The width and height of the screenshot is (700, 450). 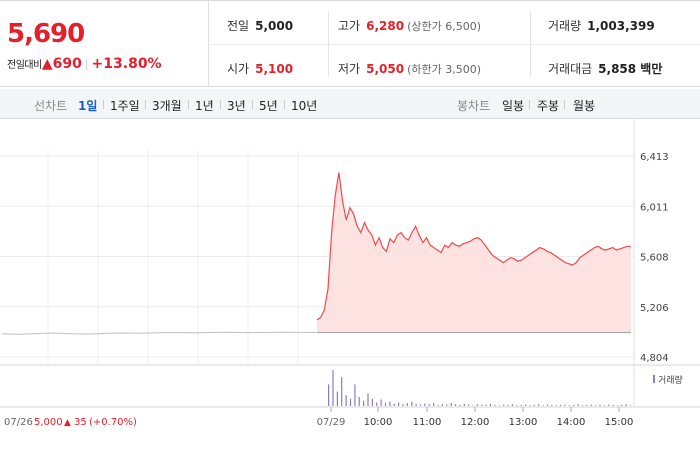 I want to click on line-chart-label: 선차트, so click(x=51, y=106).